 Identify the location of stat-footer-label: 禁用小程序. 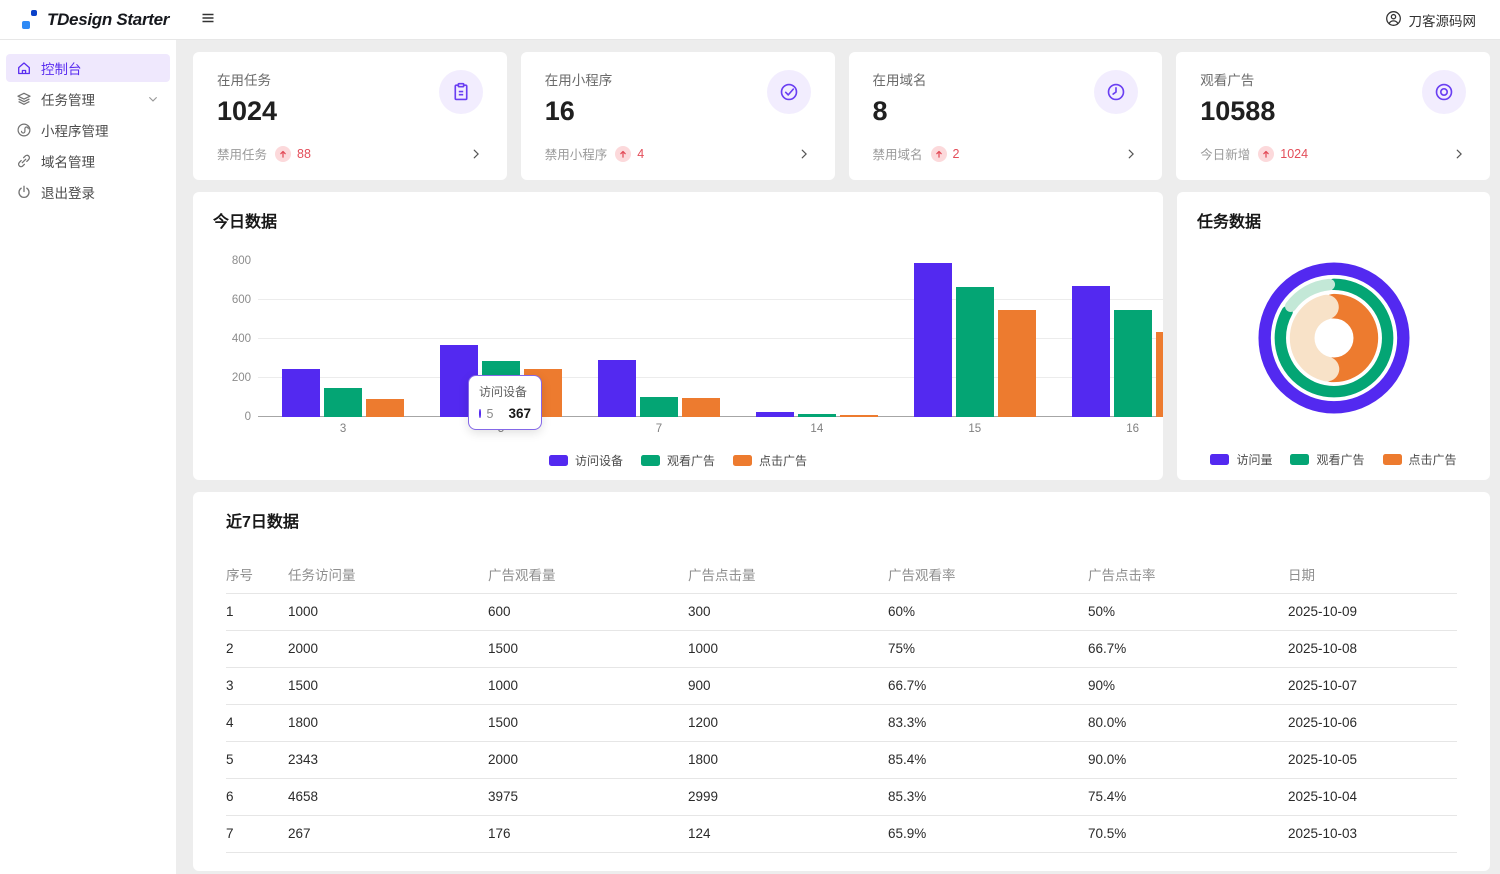
(576, 155).